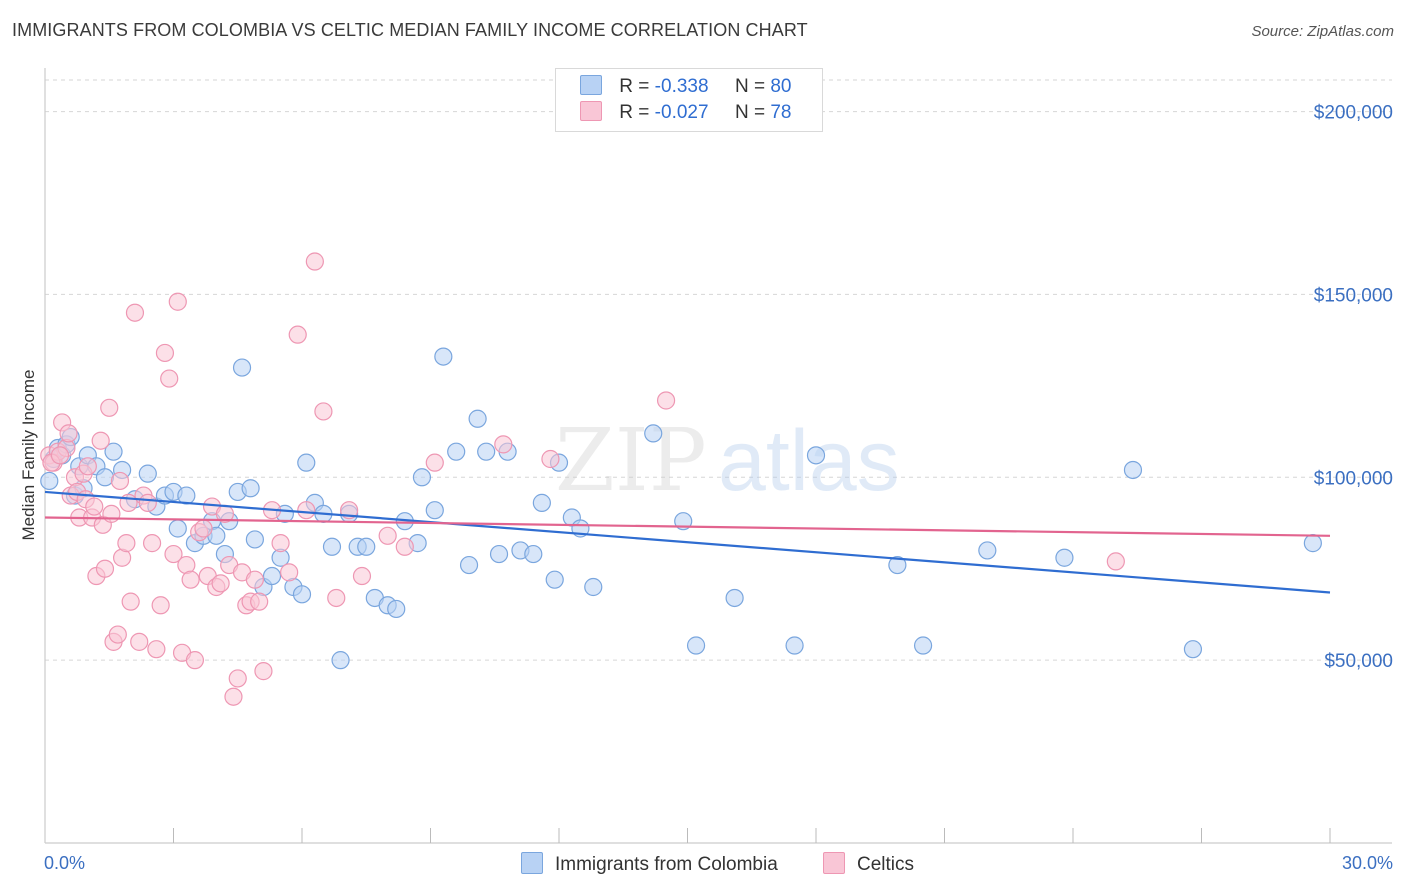 This screenshot has height=892, width=1406. I want to click on legend-row-colombia: R = -0.338 N = 80, so click(685, 88).